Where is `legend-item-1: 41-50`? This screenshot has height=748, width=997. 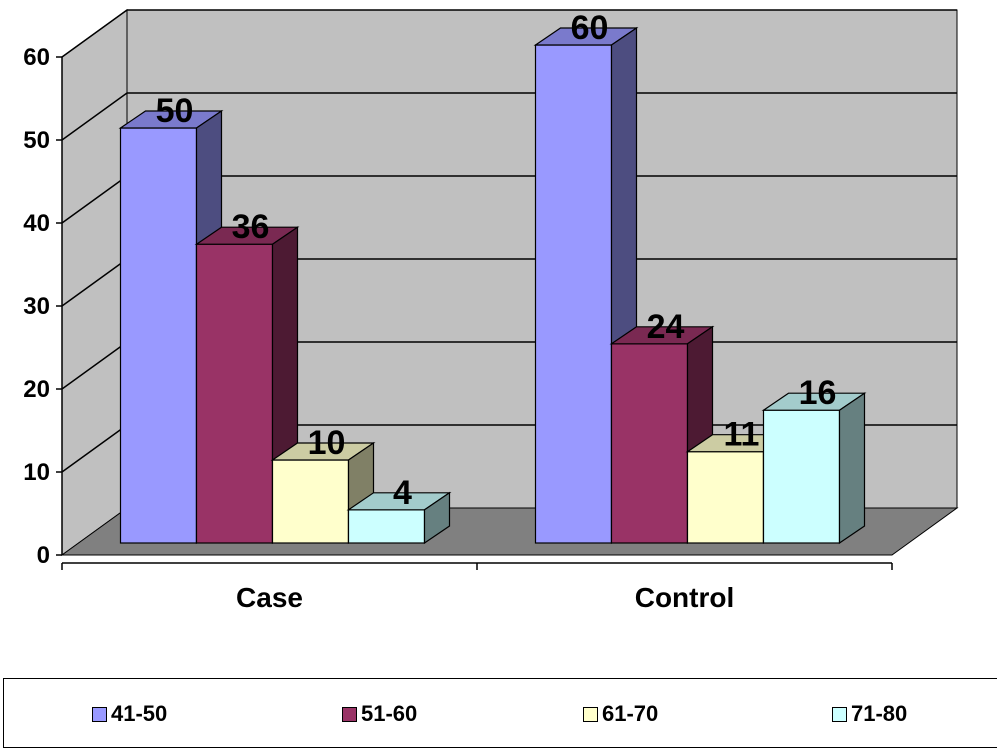
legend-item-1: 41-50 is located at coordinates (130, 713).